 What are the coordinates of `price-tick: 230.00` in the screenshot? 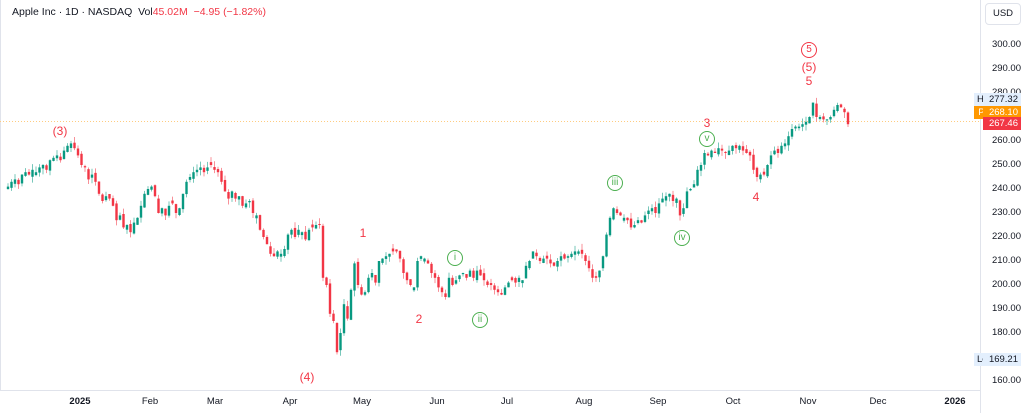 It's located at (1006, 212).